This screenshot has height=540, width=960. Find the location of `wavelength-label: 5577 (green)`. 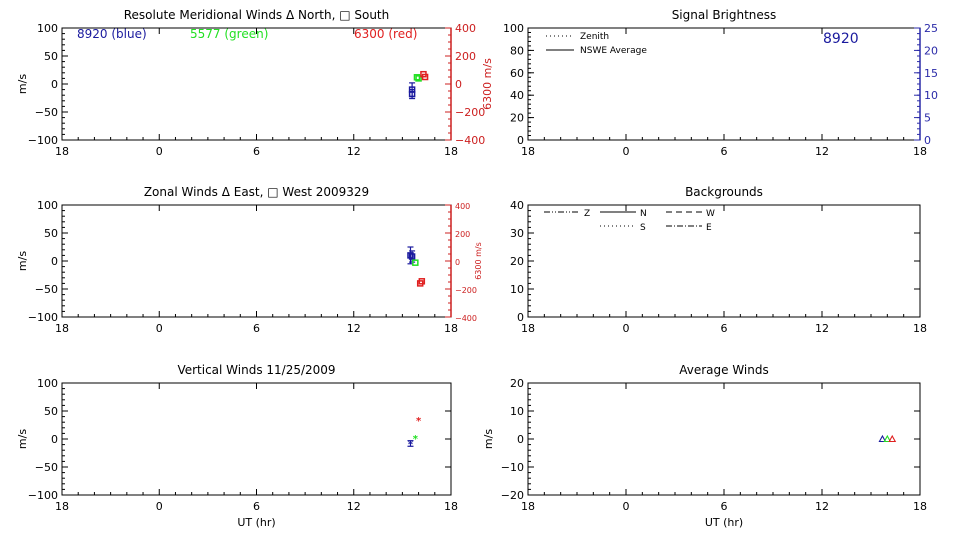

wavelength-label: 5577 (green) is located at coordinates (229, 34).